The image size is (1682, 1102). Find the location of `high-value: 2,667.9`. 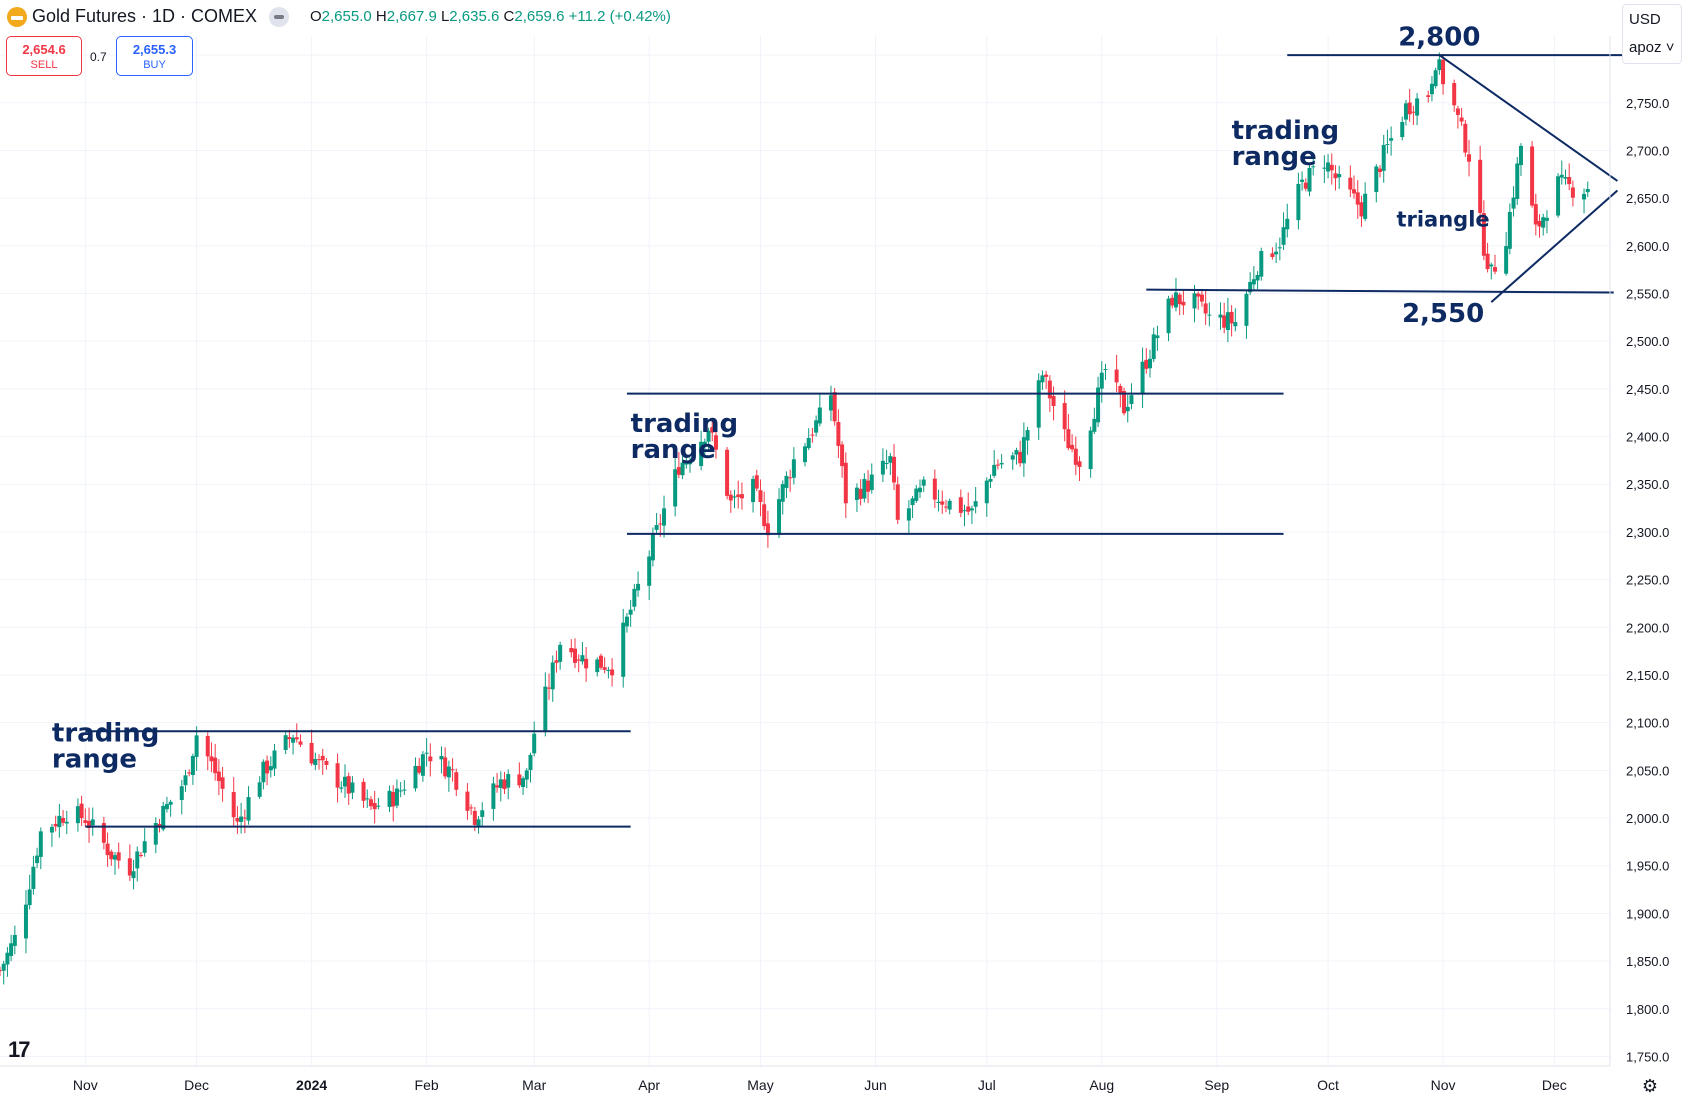

high-value: 2,667.9 is located at coordinates (411, 16).